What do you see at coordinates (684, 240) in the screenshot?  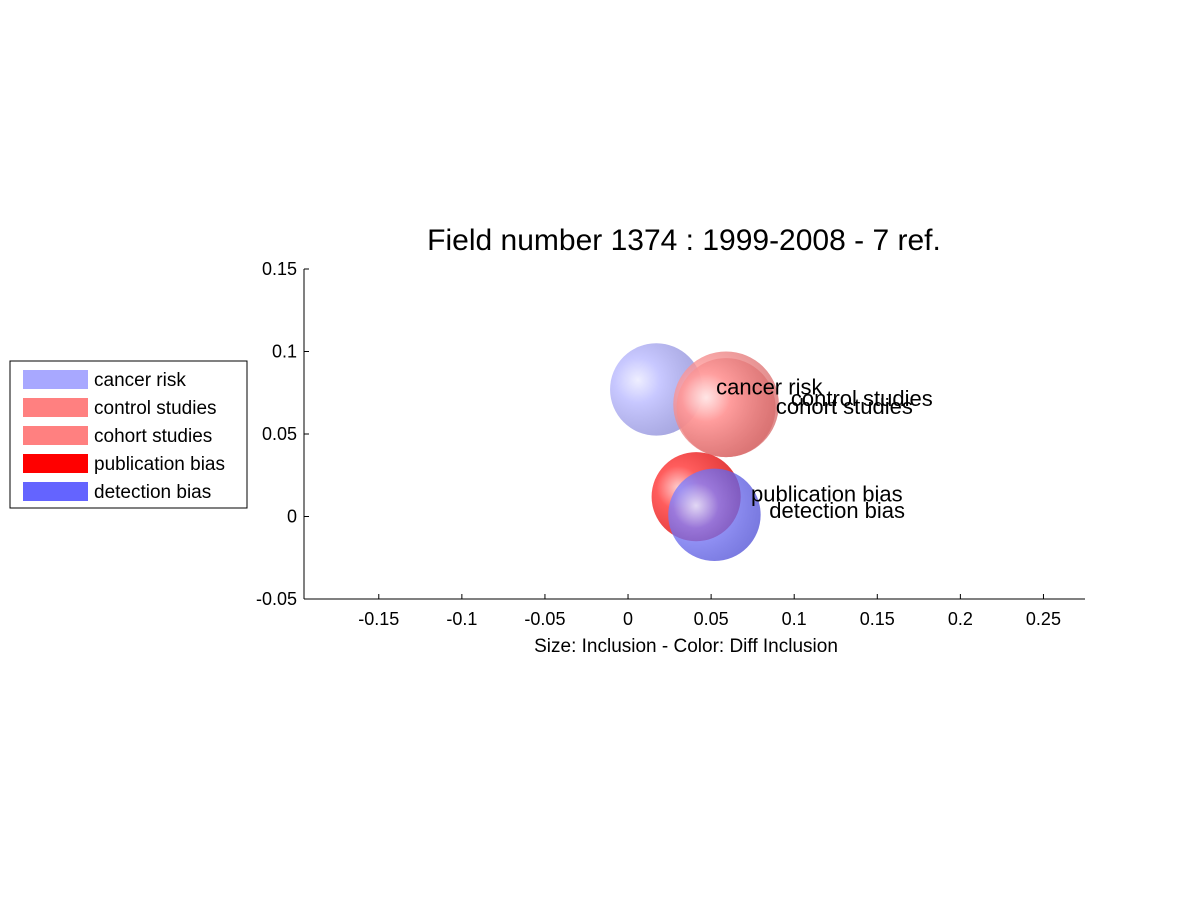 I see `chart-title: Field number 1374 : 1999-2008 - 7 ref.` at bounding box center [684, 240].